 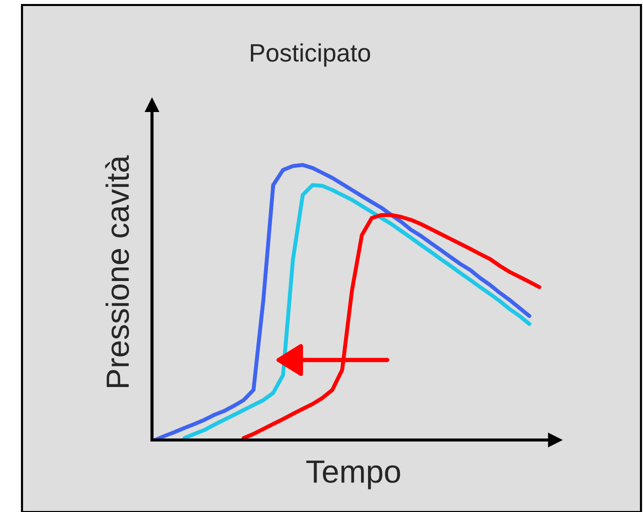 What do you see at coordinates (310, 55) in the screenshot?
I see `chart-title: Posticipato` at bounding box center [310, 55].